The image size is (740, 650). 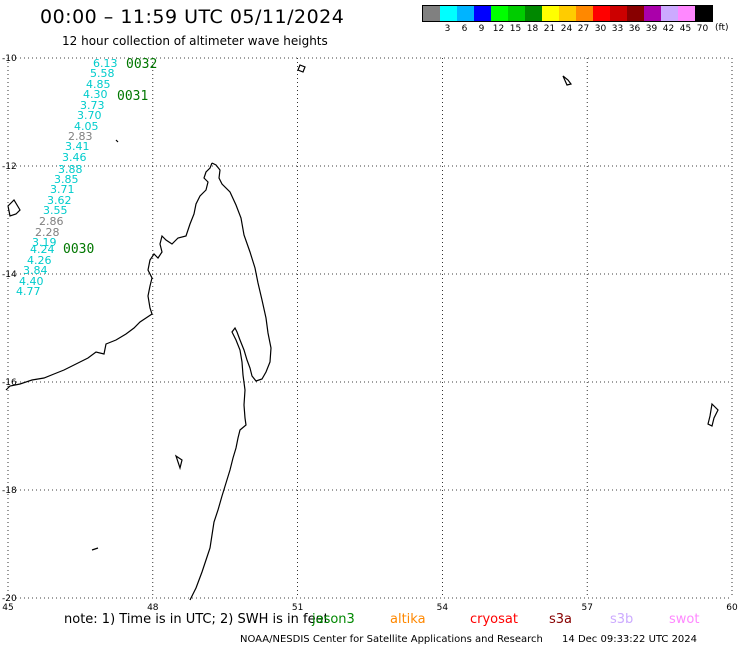 What do you see at coordinates (98, 84) in the screenshot?
I see `swh-value-label: 4.85` at bounding box center [98, 84].